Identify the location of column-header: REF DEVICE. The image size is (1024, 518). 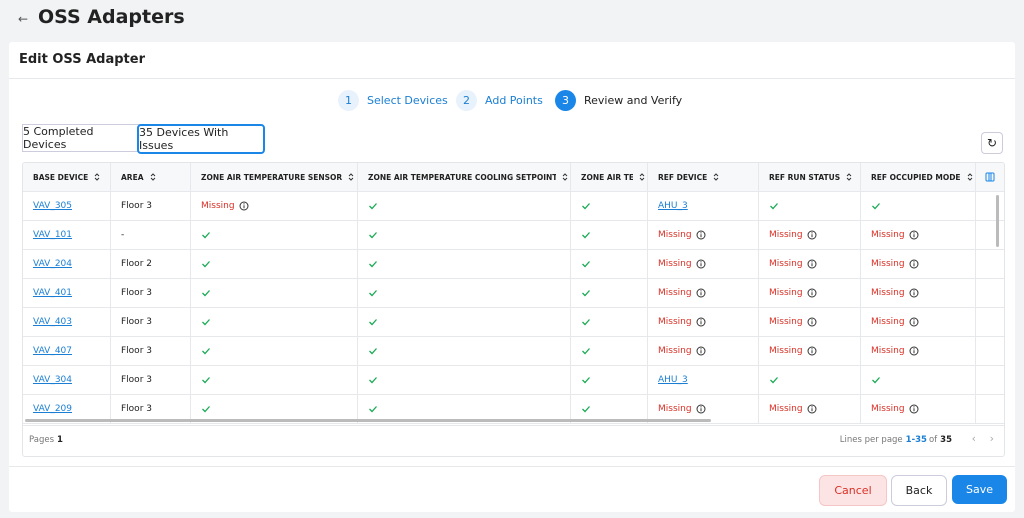
(703, 177).